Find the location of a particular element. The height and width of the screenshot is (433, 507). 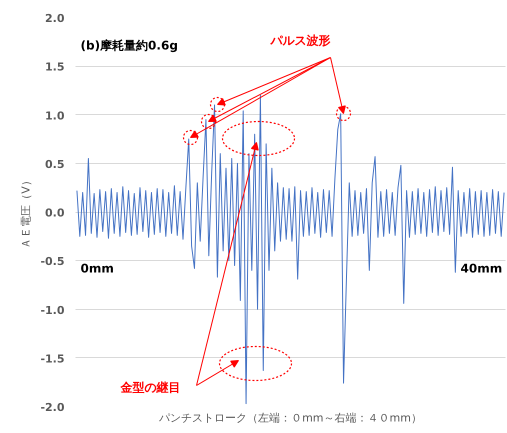

y-tick-label: 0.0 is located at coordinates (55, 213).